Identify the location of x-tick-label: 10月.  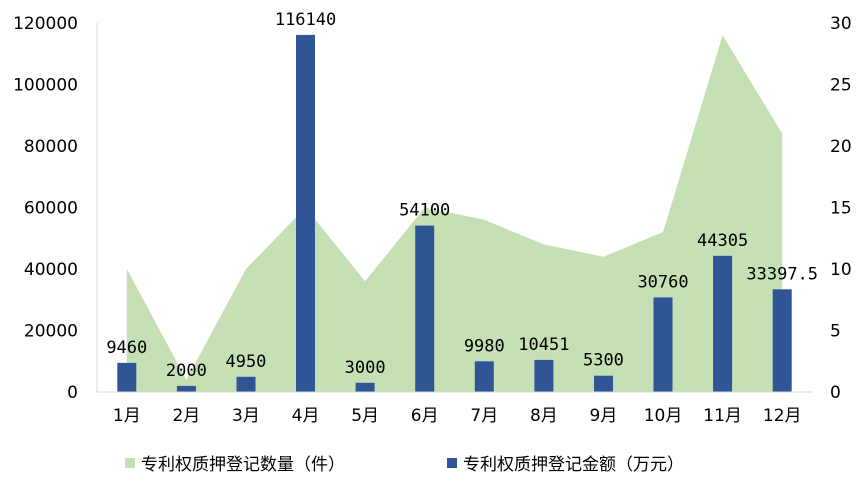
(663, 416).